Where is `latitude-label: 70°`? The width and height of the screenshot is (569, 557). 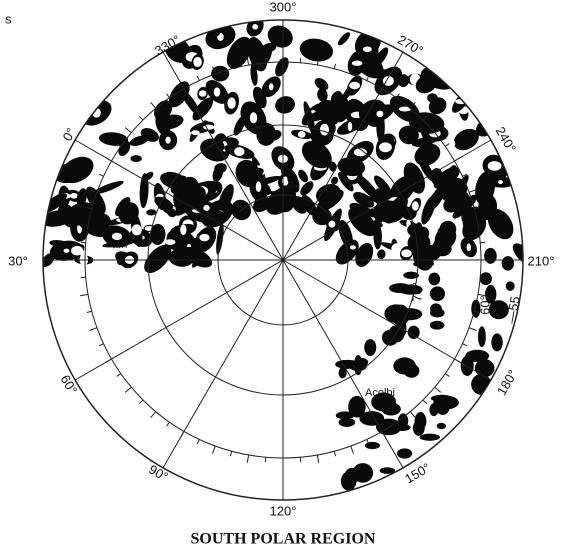
latitude-label: 70° is located at coordinates (416, 292).